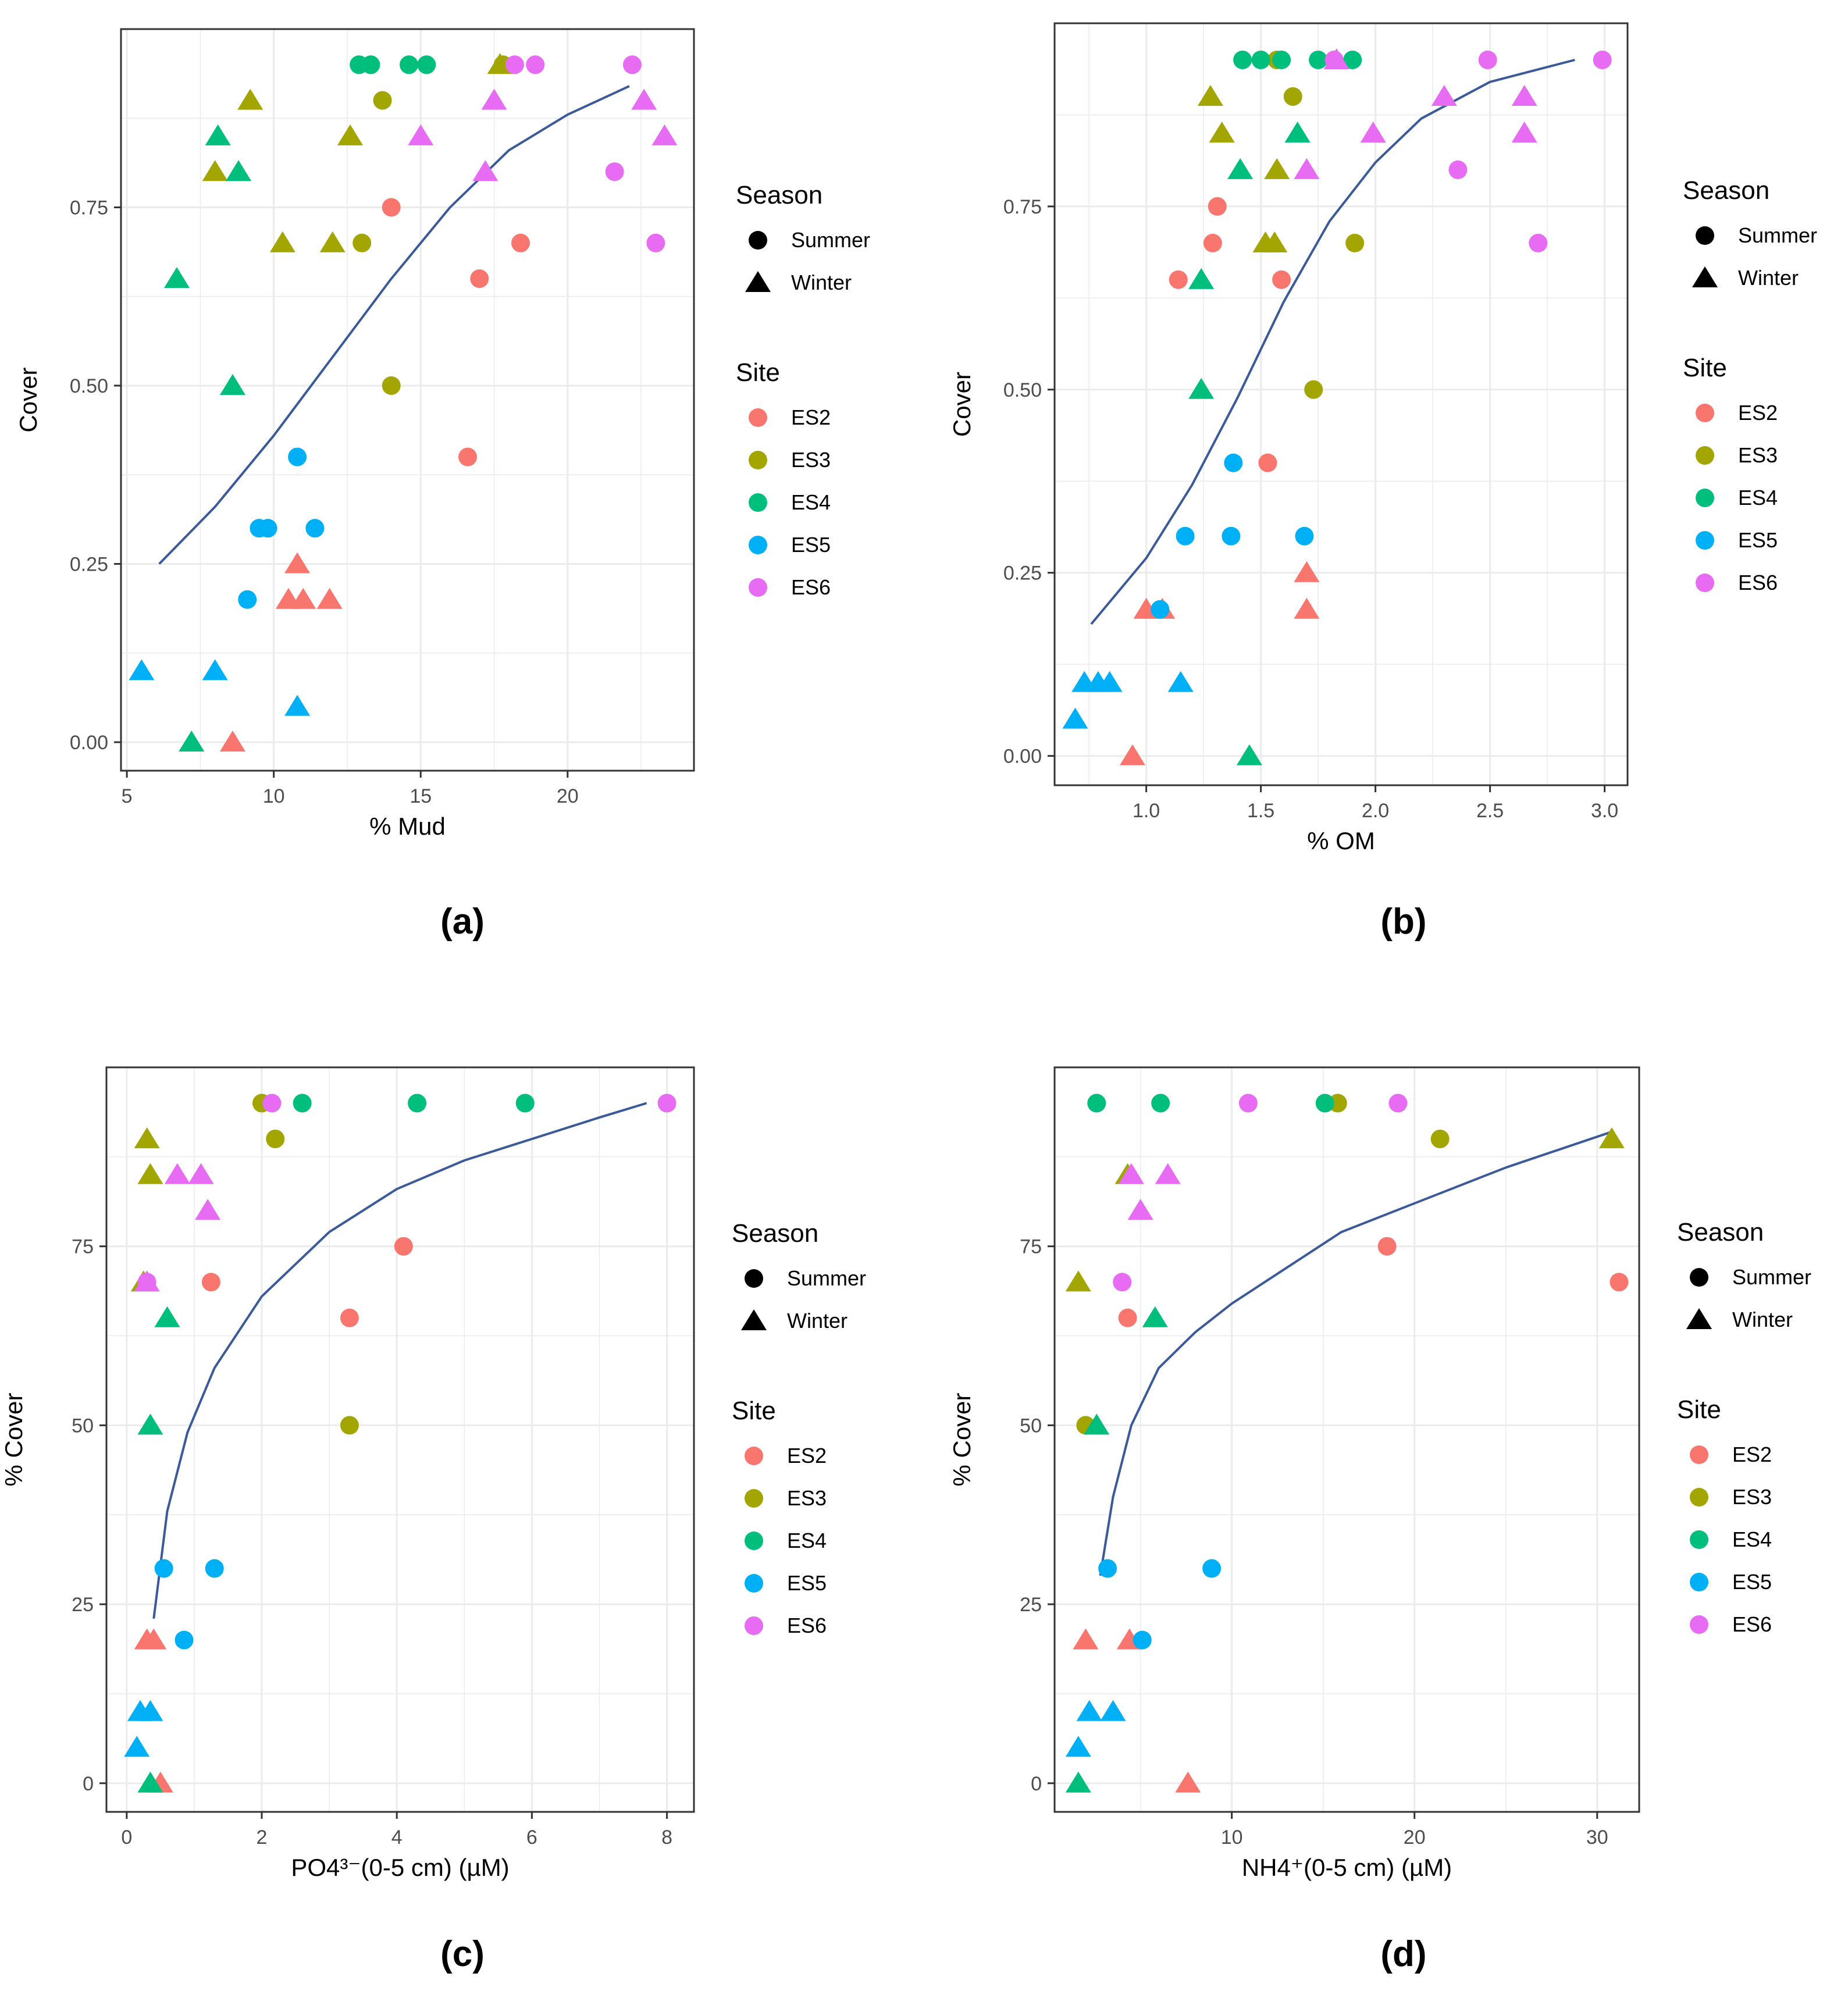 The image size is (1848, 1998). Describe the element at coordinates (826, 1278) in the screenshot. I see `legend-season-label: Summer` at that location.